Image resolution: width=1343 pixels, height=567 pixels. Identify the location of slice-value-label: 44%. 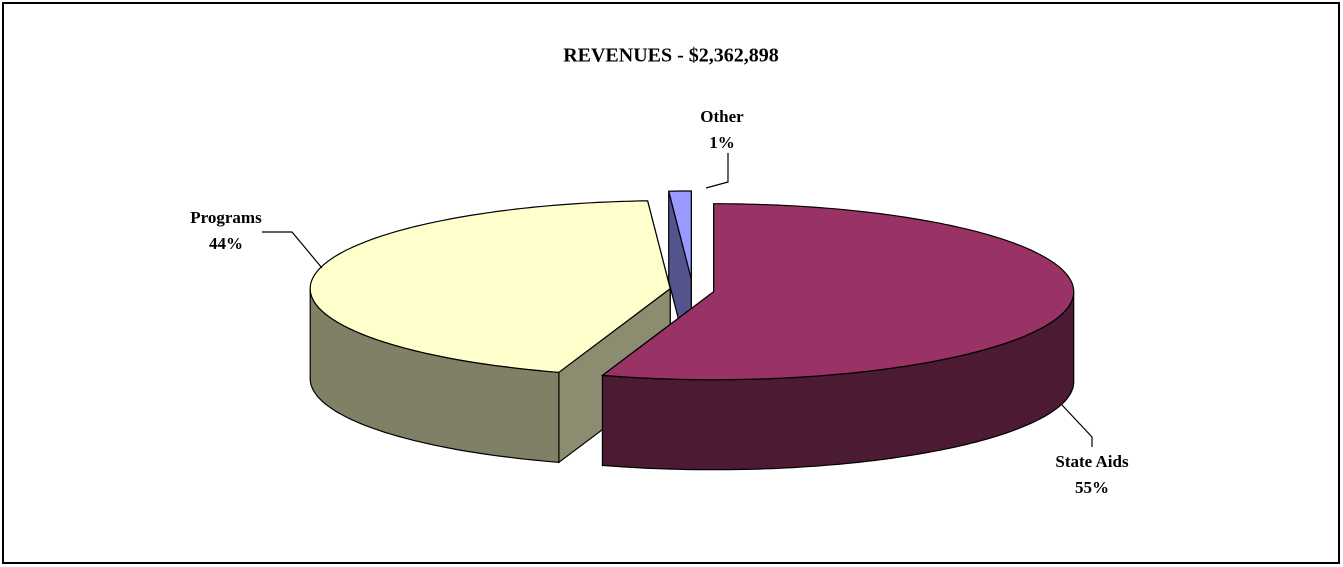
(226, 243).